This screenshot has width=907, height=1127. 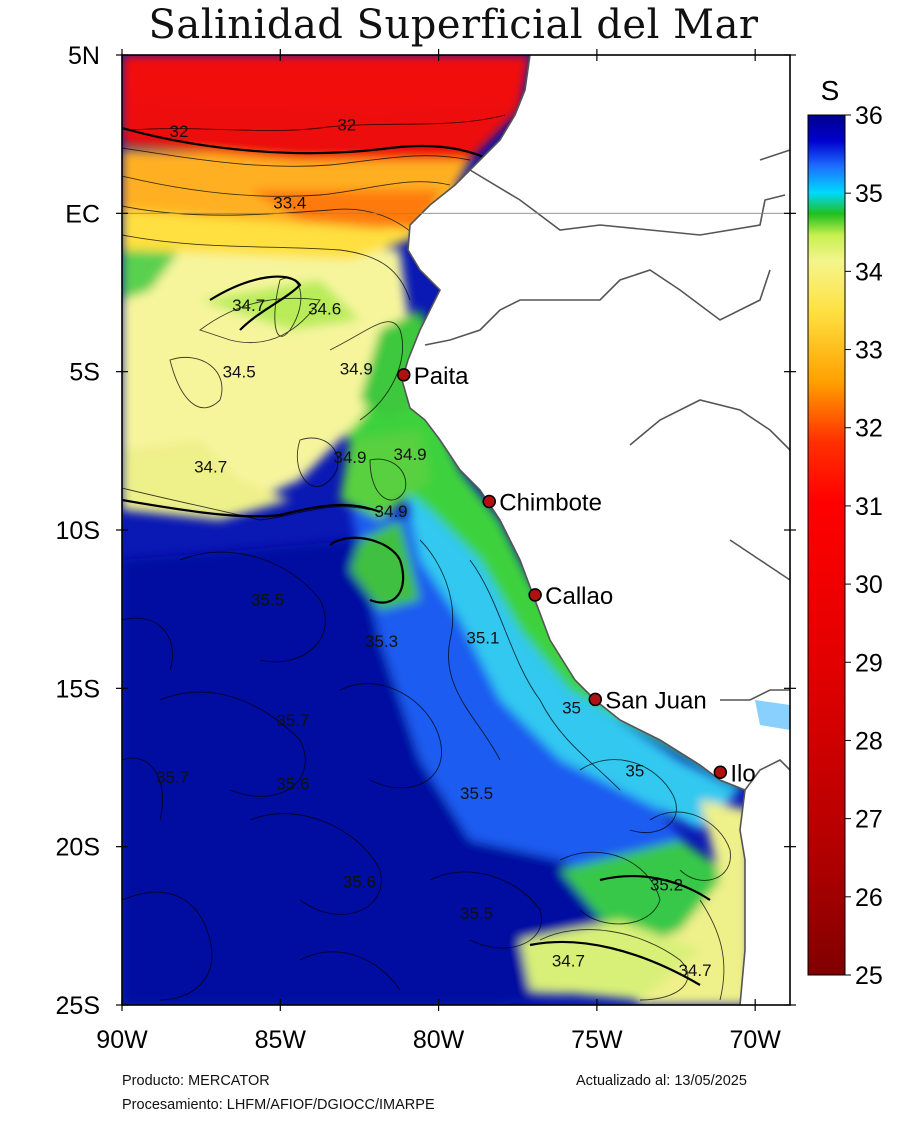 What do you see at coordinates (84, 56) in the screenshot?
I see `y-tick-label: 5N` at bounding box center [84, 56].